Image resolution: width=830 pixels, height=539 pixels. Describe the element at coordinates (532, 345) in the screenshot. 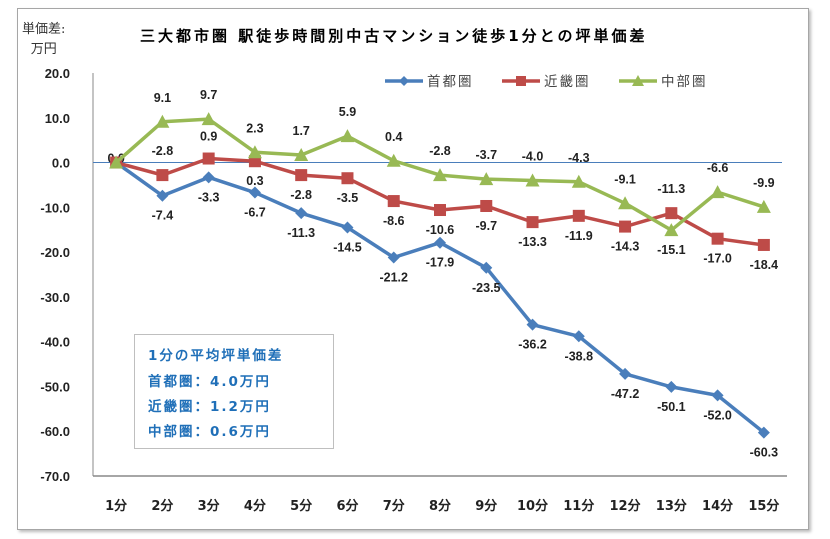

I see `data-label: -36.2` at that location.